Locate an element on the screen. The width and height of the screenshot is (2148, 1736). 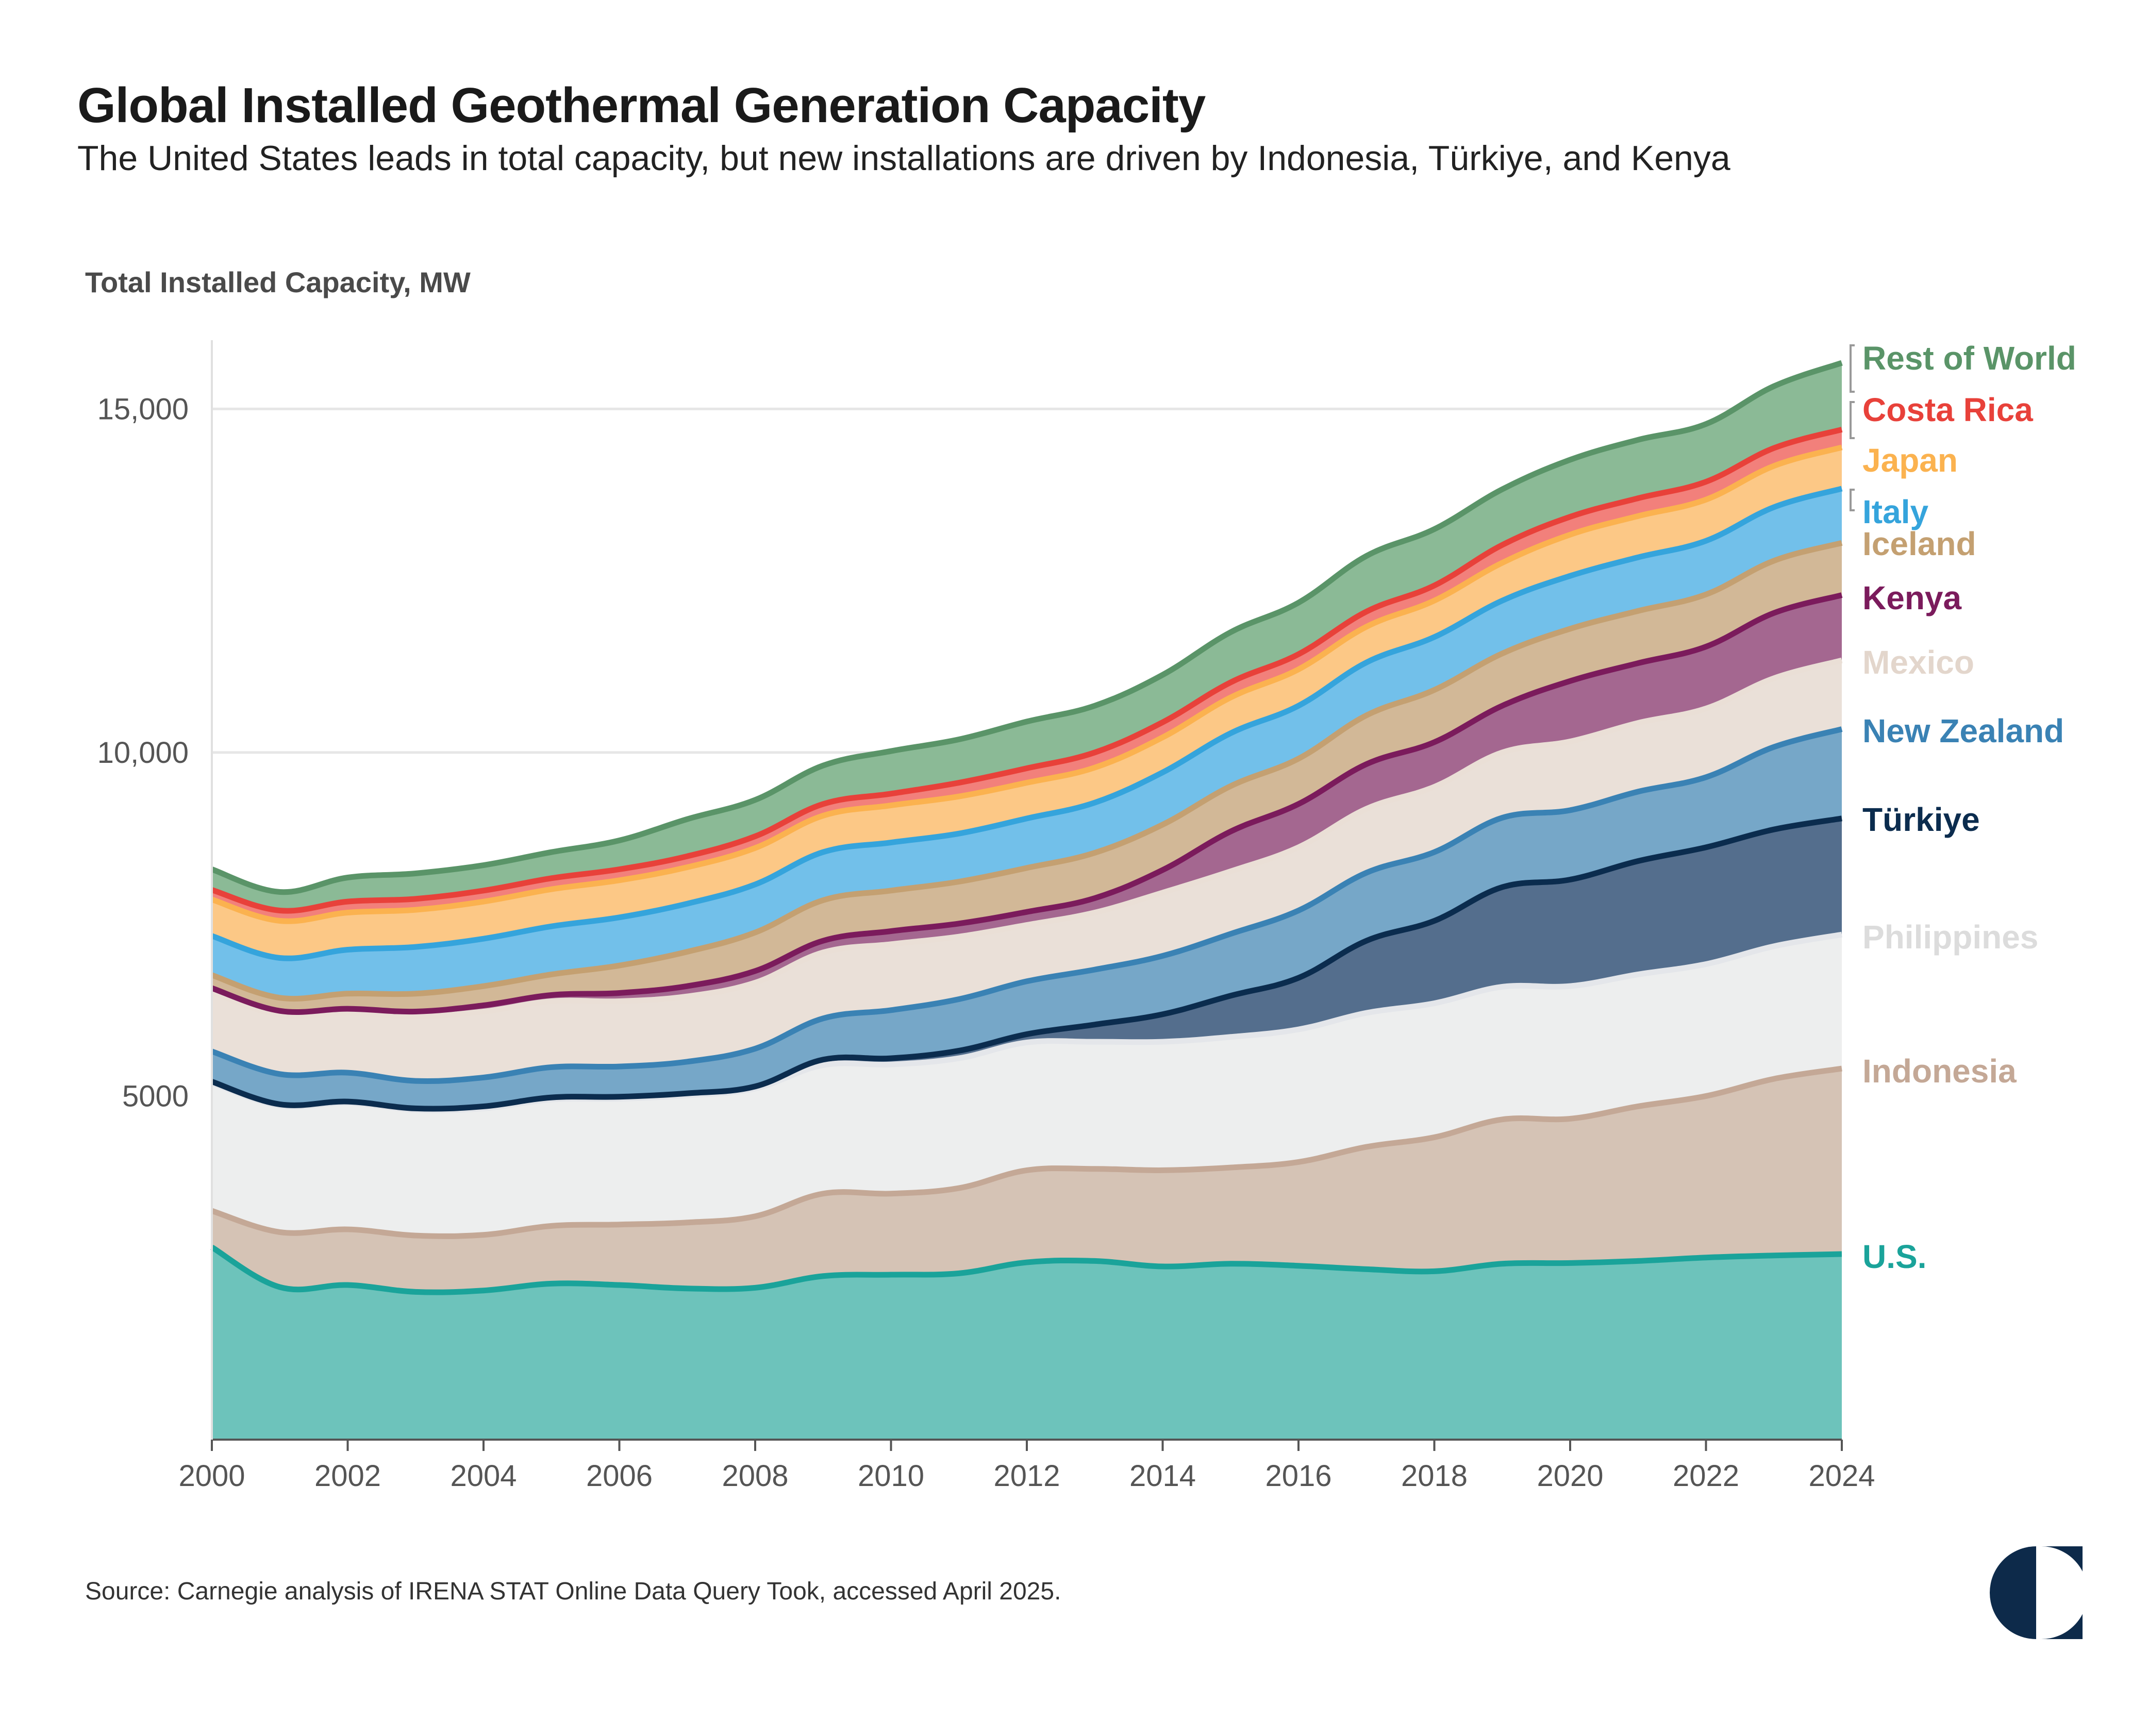
series-label-philippines: Philippines is located at coordinates (1950, 938).